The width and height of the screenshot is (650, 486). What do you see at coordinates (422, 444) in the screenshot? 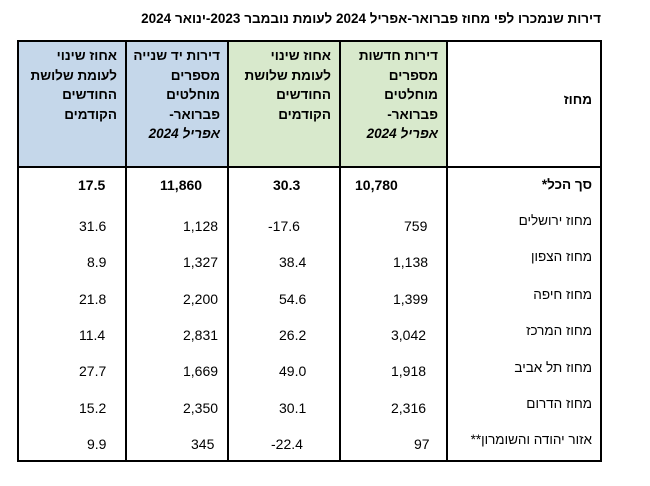
I see `cell-new: 97` at bounding box center [422, 444].